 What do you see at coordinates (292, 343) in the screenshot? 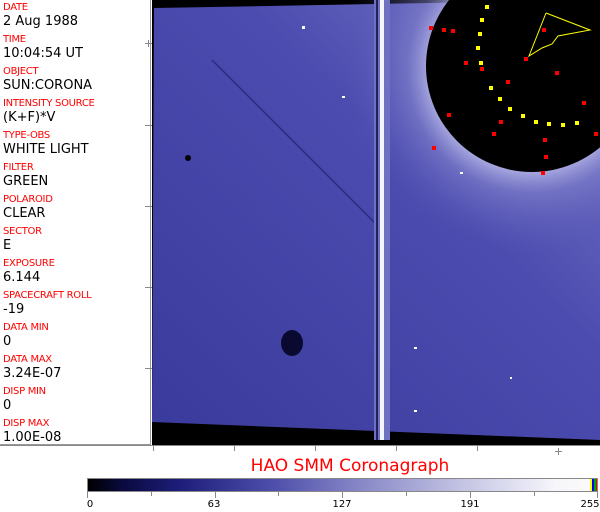
I see `dark-spot` at bounding box center [292, 343].